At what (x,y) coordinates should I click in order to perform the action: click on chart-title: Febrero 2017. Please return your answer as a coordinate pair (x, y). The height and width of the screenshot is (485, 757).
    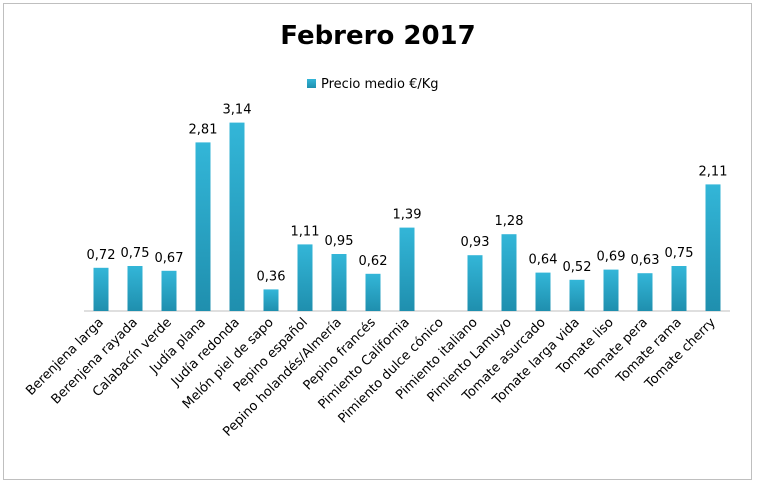
    Looking at the image, I should click on (378, 36).